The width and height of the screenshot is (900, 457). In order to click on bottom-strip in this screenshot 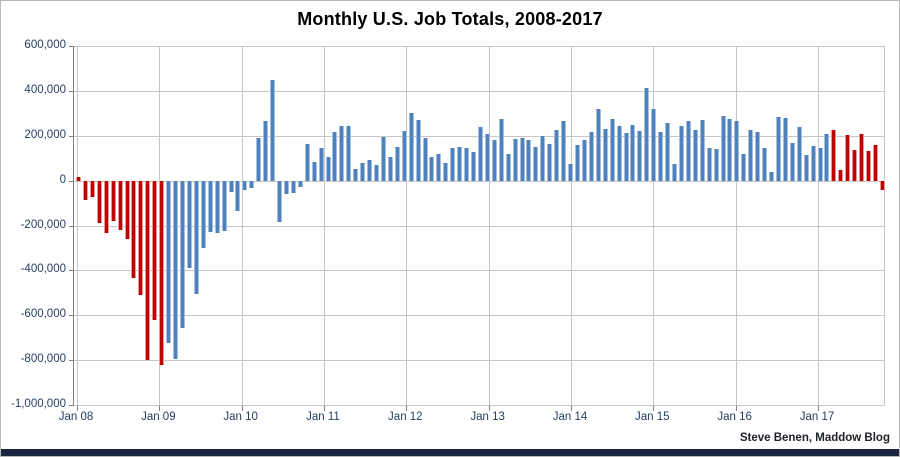, I will do `click(450, 452)`.